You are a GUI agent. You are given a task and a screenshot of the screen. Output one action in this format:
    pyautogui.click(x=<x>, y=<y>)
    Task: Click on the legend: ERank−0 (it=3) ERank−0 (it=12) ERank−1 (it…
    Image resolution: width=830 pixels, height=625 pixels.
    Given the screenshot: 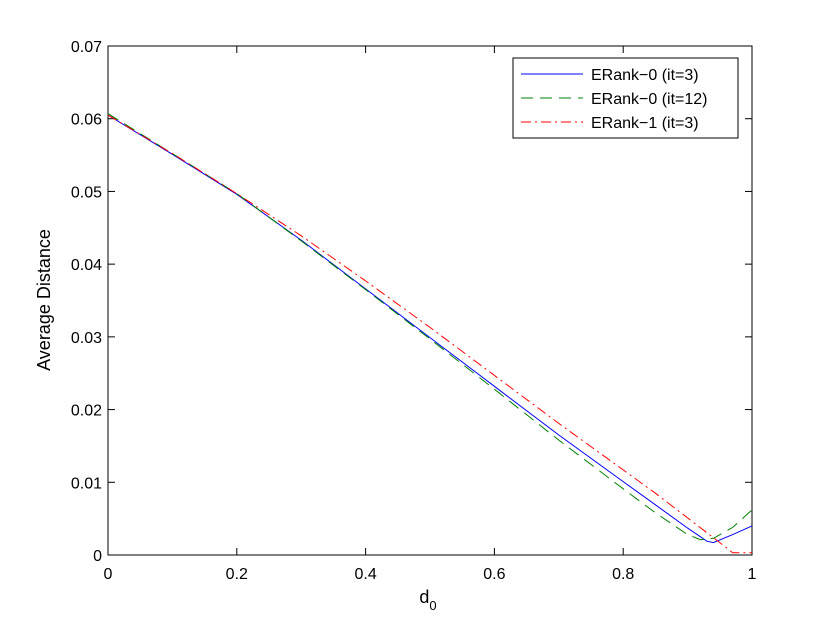 What is the action you would take?
    pyautogui.click(x=625, y=98)
    